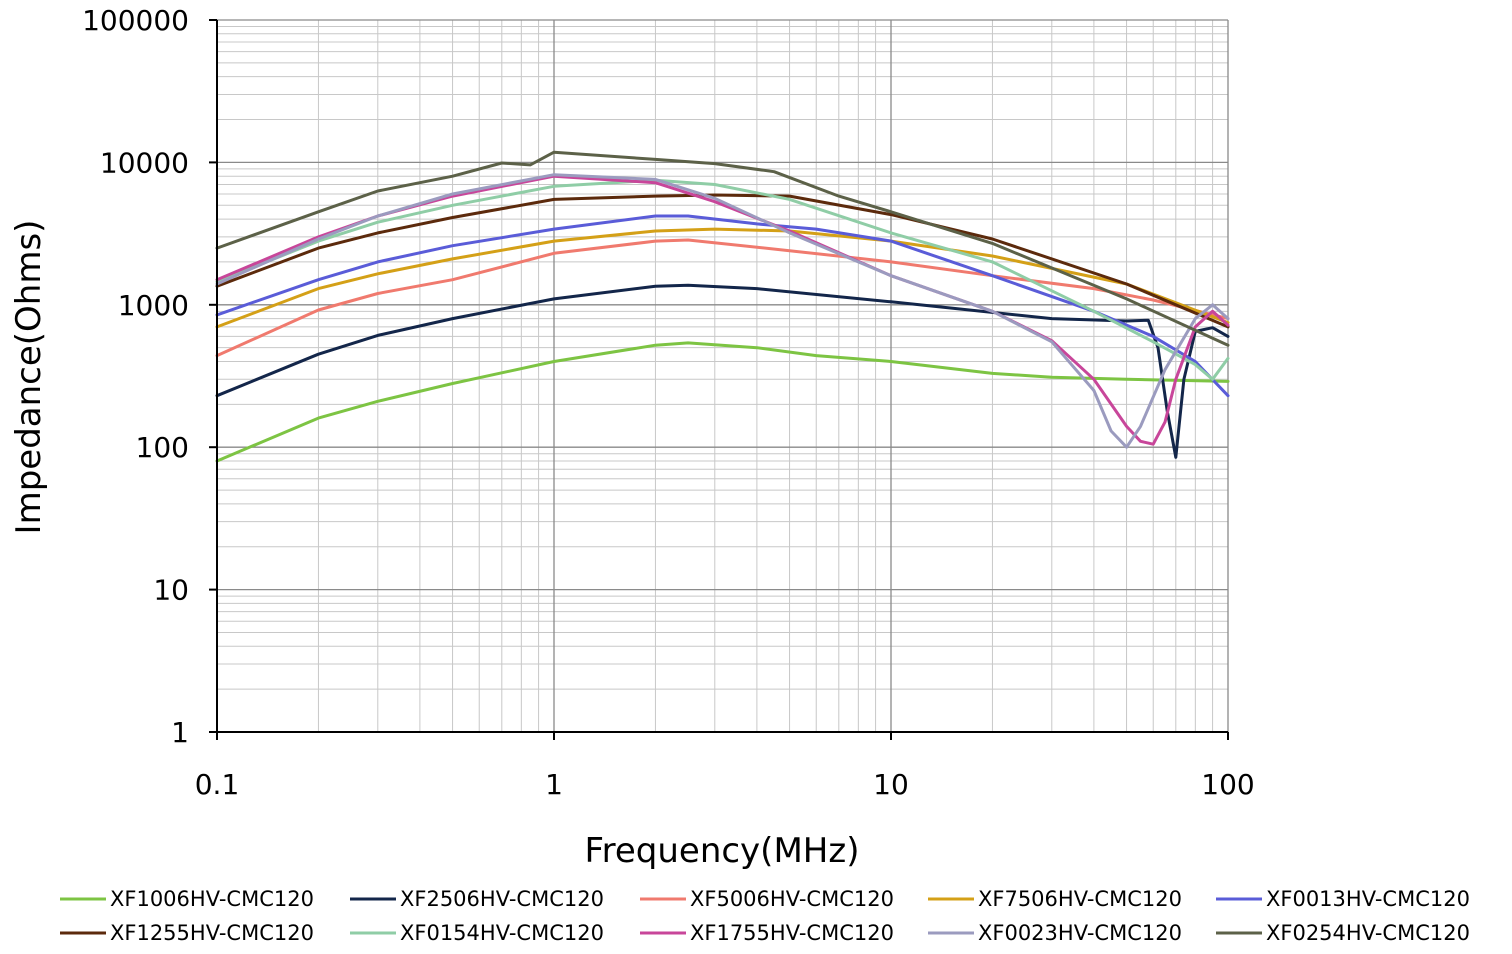 The image size is (1512, 954). Describe the element at coordinates (792, 899) in the screenshot. I see `legend-label: XF5006HV-CMC120` at that location.